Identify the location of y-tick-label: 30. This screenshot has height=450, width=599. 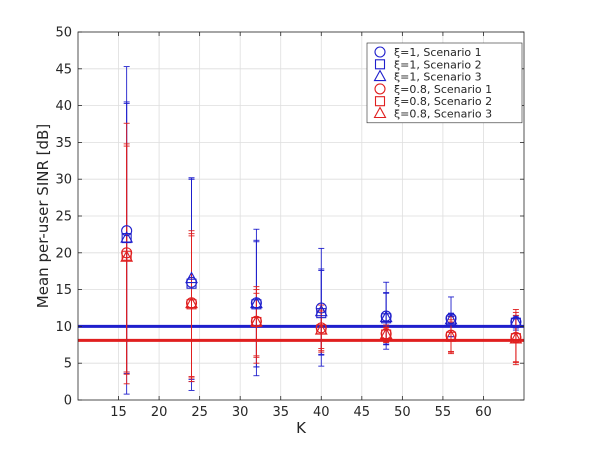
(63, 180).